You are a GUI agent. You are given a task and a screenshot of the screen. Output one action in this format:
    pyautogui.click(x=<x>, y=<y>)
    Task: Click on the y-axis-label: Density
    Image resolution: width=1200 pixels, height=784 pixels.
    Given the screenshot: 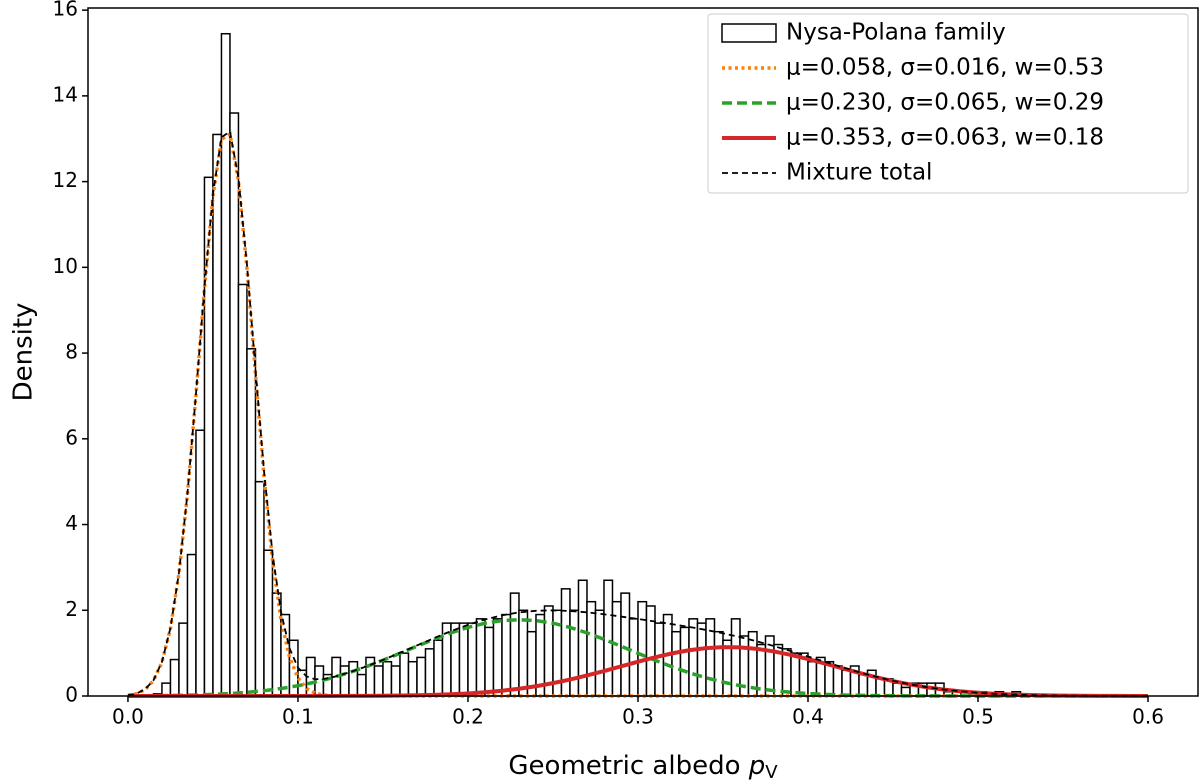 What is the action you would take?
    pyautogui.click(x=24, y=352)
    